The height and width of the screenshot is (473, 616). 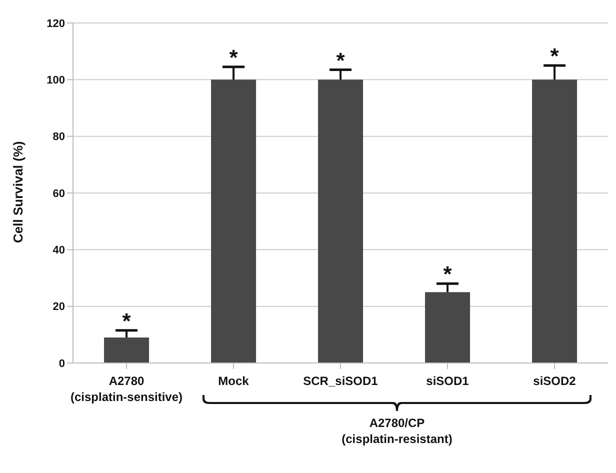 I want to click on y-tick-label: 60, so click(x=58, y=194).